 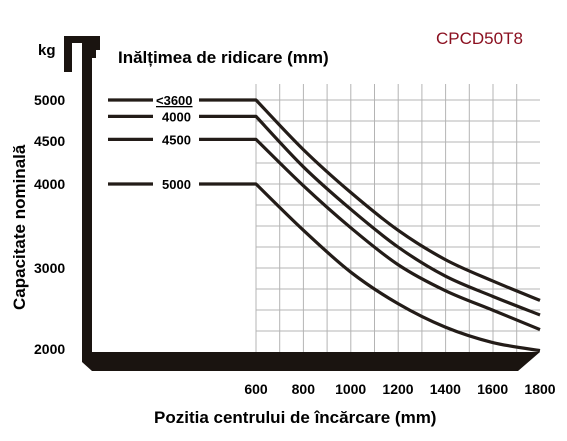 I want to click on chart-title: Inălțimea de ridicare (mm), so click(x=223, y=57).